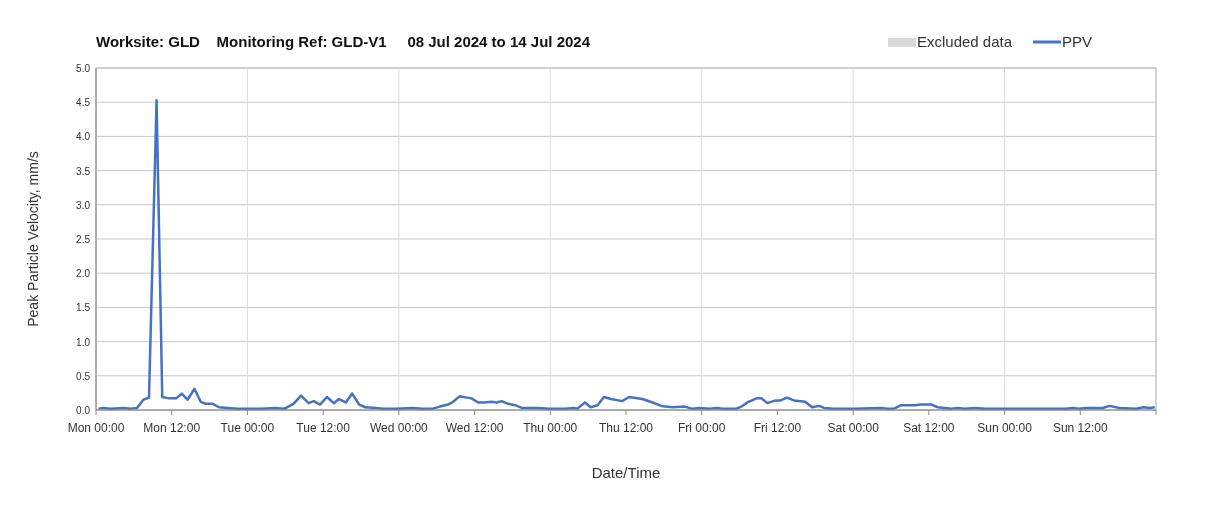 The image size is (1208, 508). I want to click on x-tick-label: Mon 12:00, so click(172, 428).